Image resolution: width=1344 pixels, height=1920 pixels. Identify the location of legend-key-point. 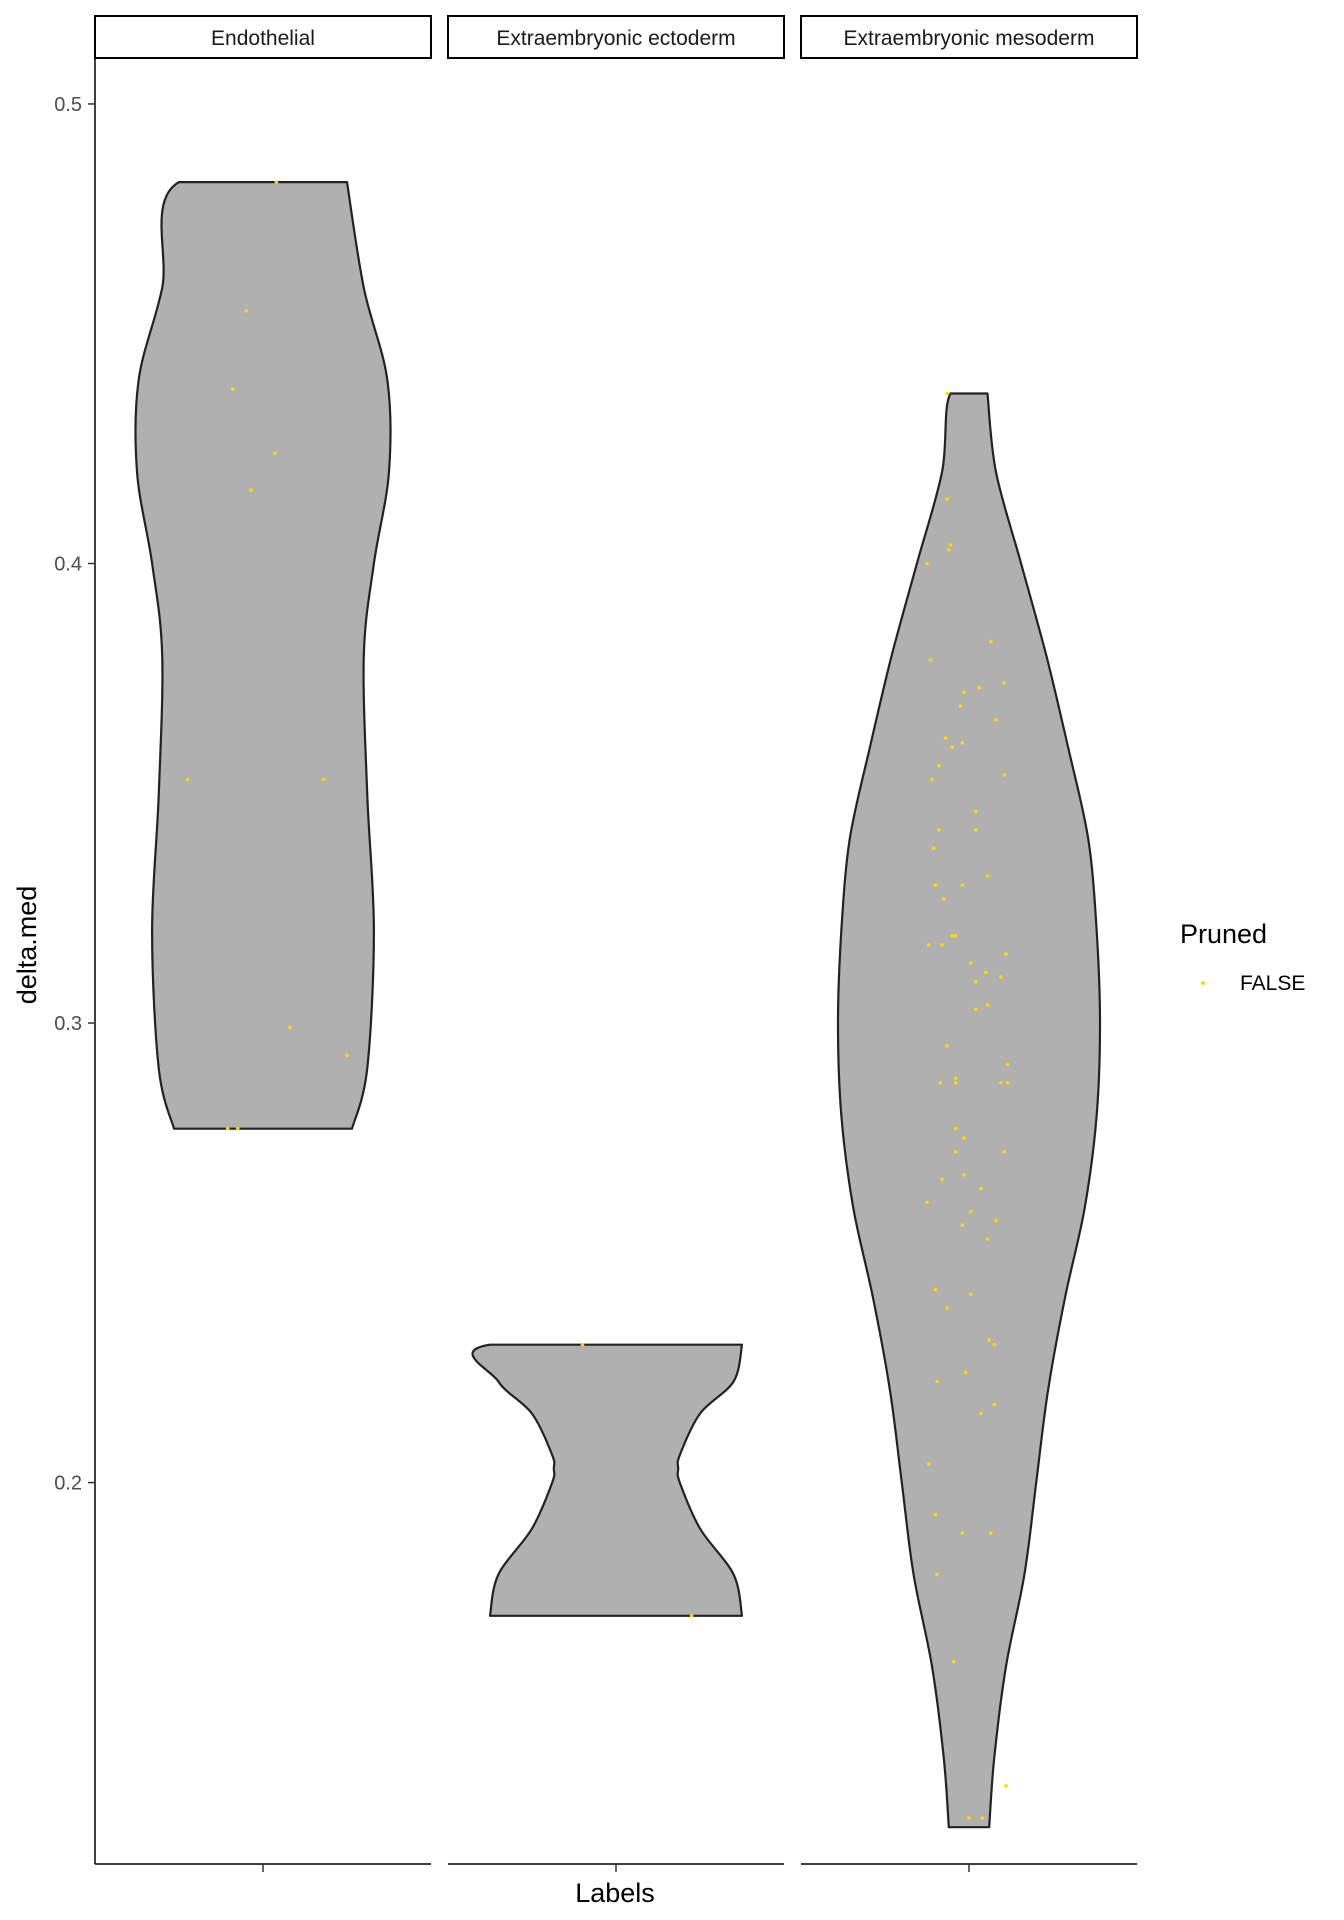
(1203, 983).